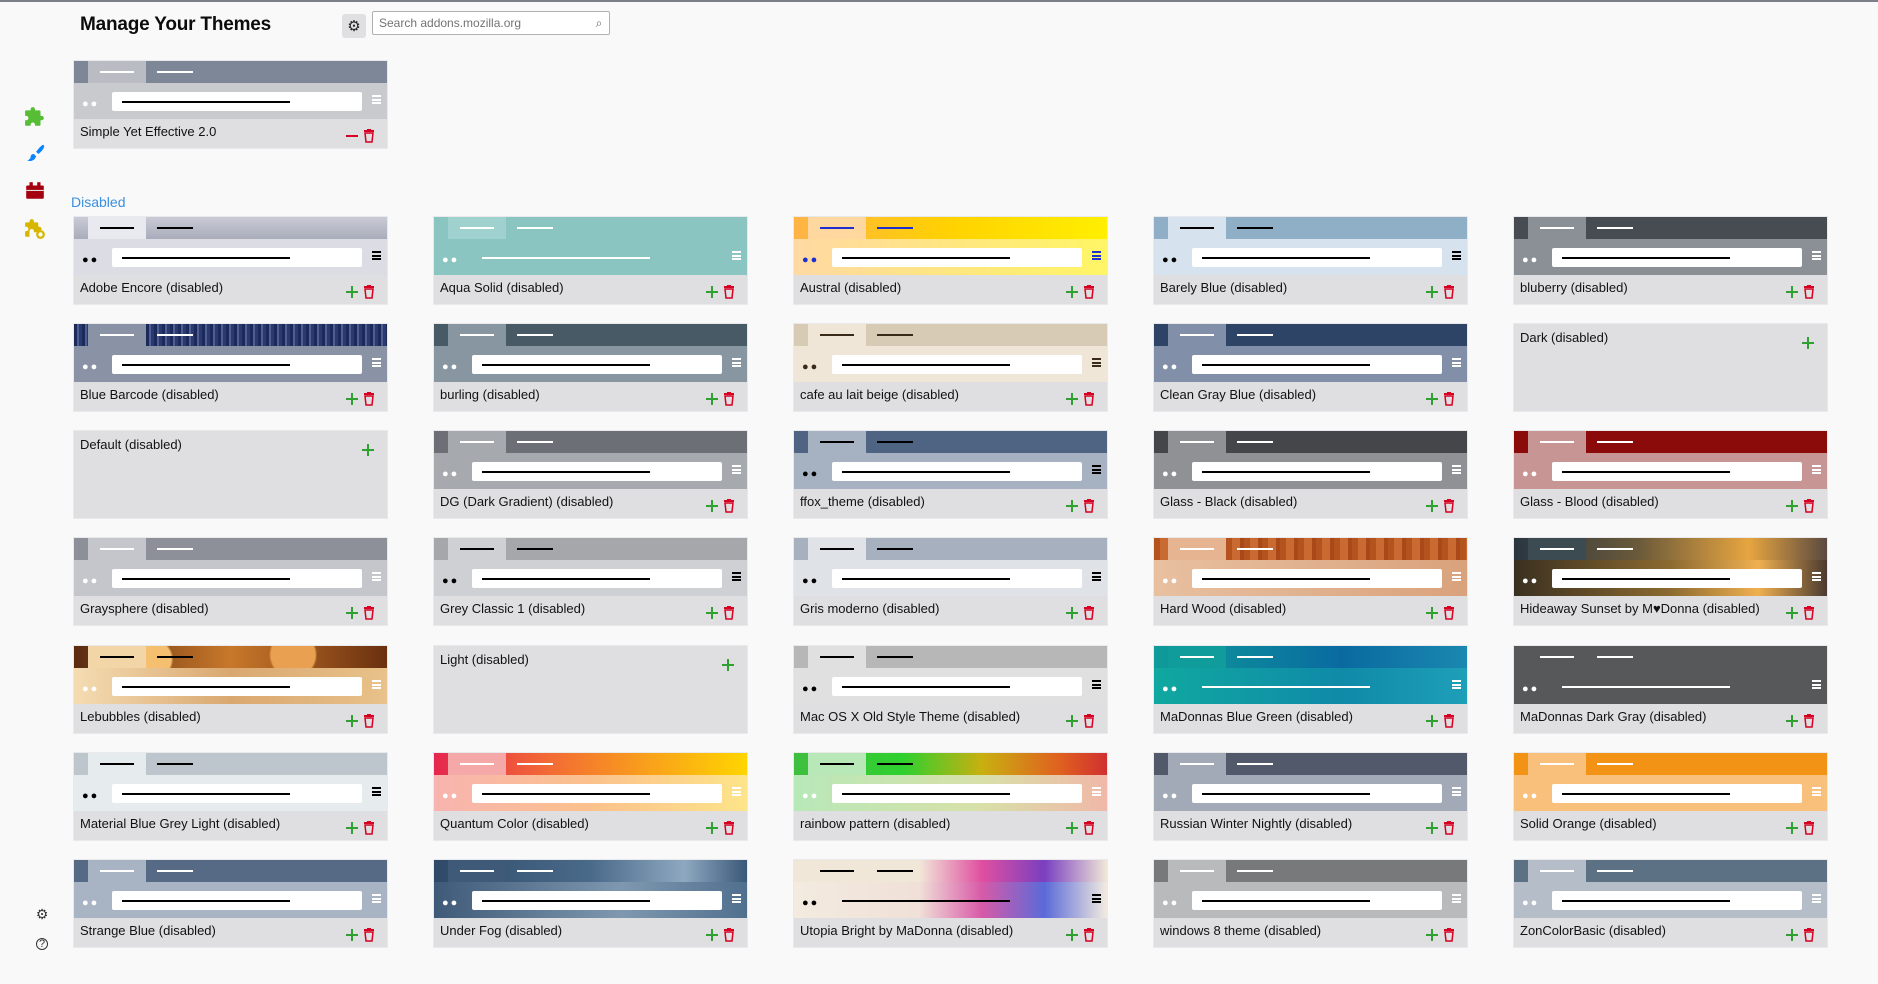  What do you see at coordinates (230, 903) in the screenshot?
I see `theme-card: ●● Strange Blue (disabled)` at bounding box center [230, 903].